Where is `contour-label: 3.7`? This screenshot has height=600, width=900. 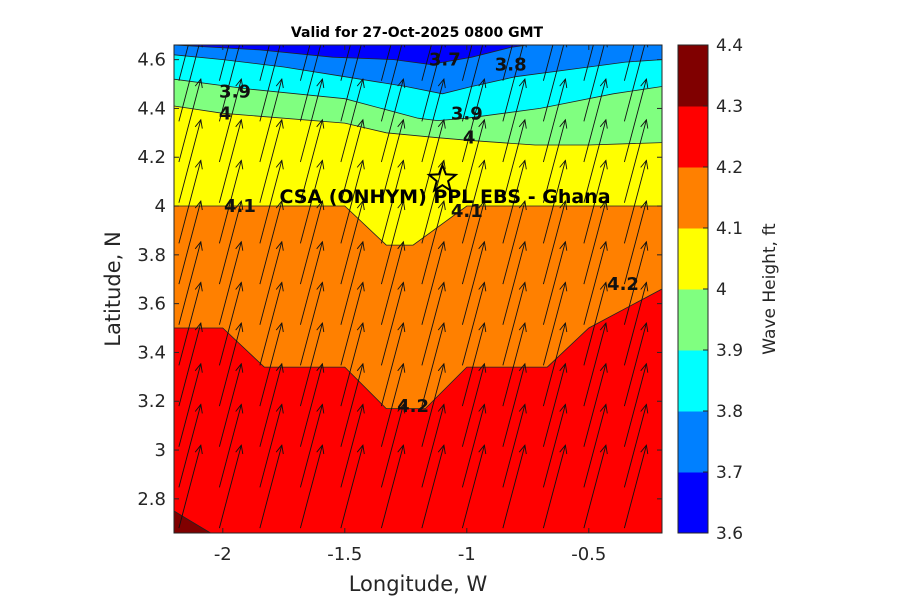 contour-label: 3.7 is located at coordinates (445, 60).